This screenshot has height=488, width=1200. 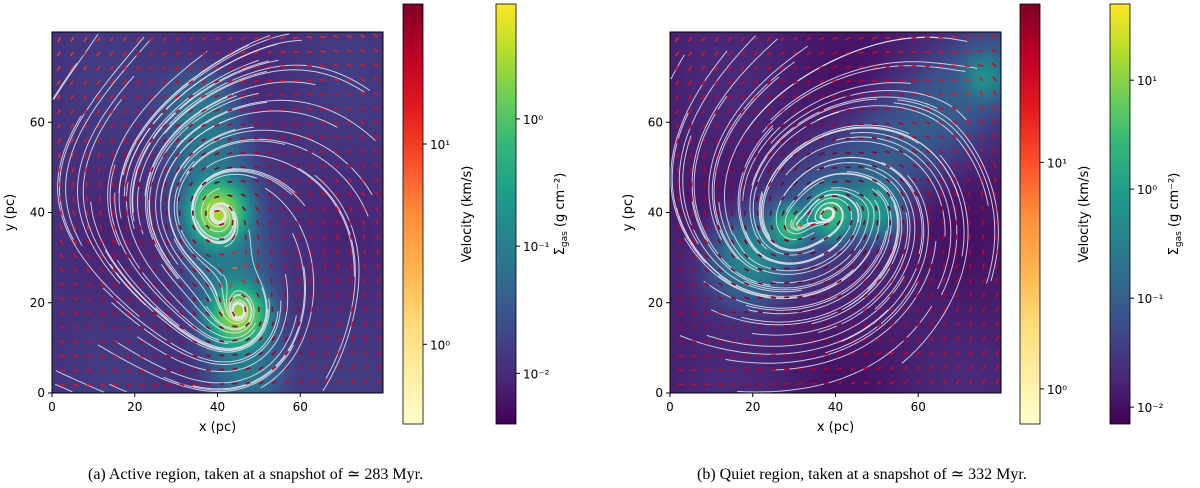 What do you see at coordinates (52, 407) in the screenshot?
I see `x-tick-label: 0` at bounding box center [52, 407].